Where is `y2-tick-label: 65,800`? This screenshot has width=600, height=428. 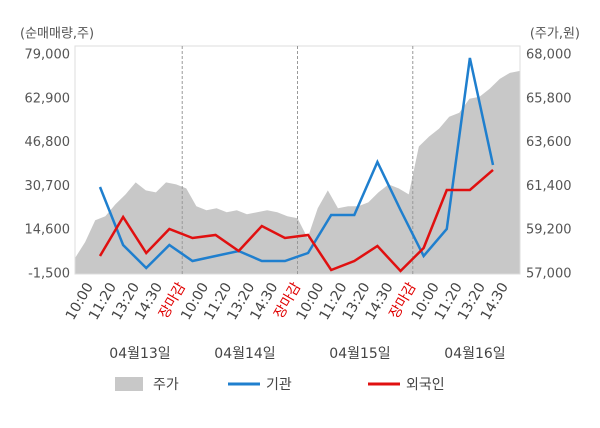
y2-tick-label: 65,800 is located at coordinates (549, 98).